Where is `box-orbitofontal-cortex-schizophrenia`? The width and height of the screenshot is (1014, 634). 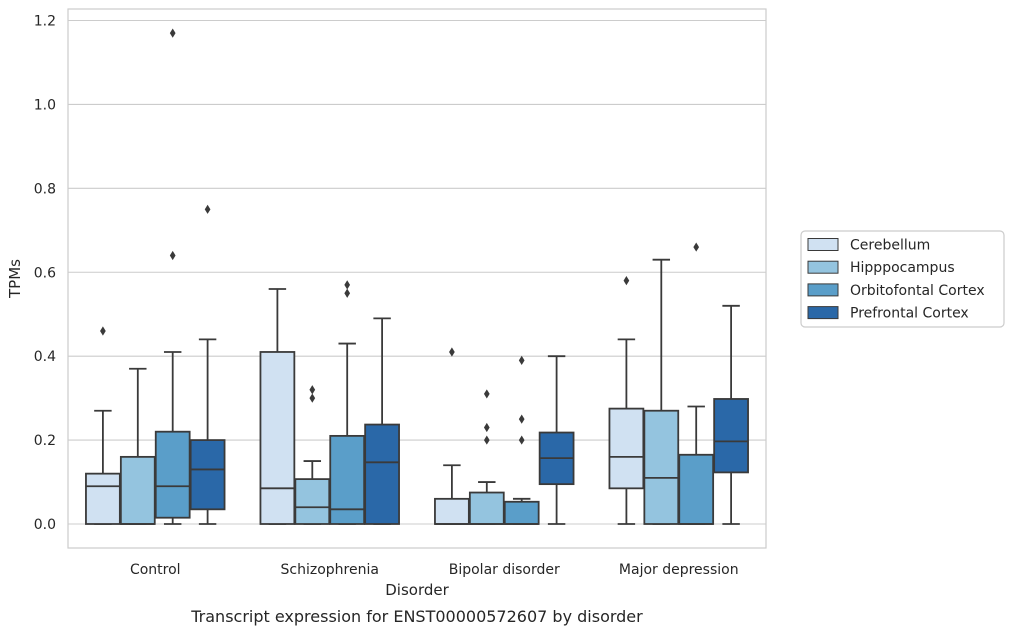
box-orbitofontal-cortex-schizophrenia is located at coordinates (347, 402).